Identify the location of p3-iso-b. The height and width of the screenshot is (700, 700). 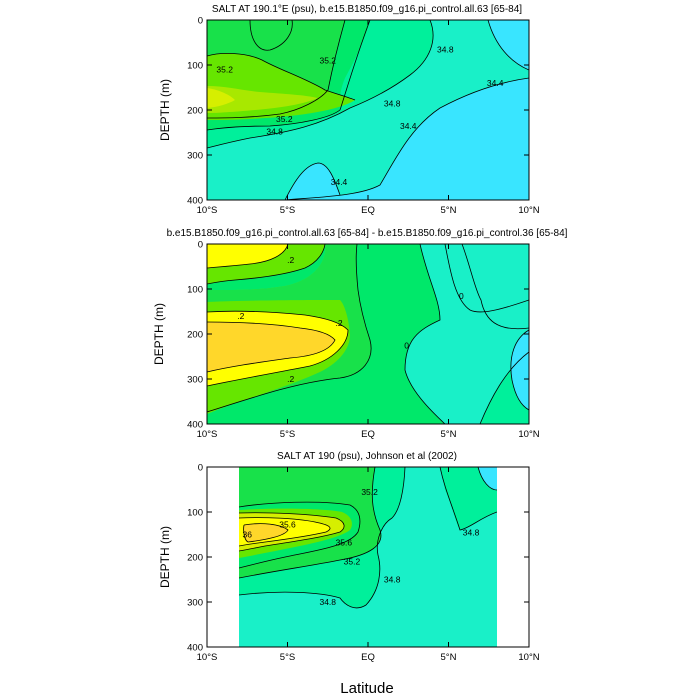
(285, 532).